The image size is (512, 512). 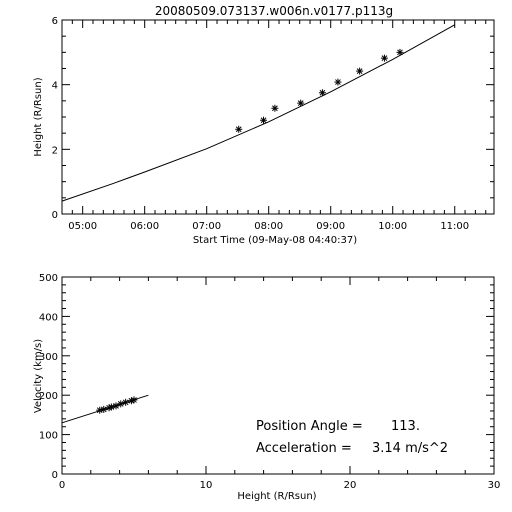 I want to click on bottom-data-points, so click(x=117, y=405).